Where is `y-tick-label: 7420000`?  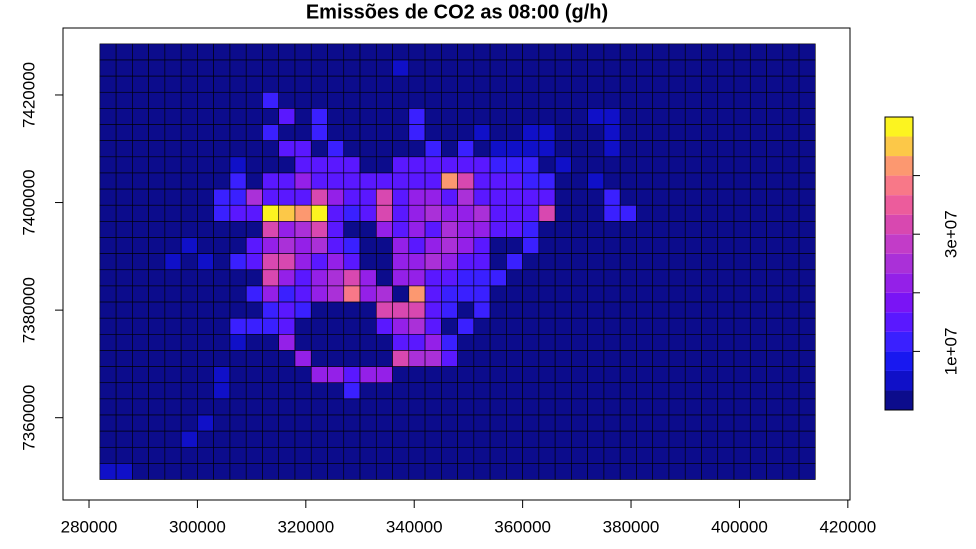
y-tick-label: 7420000 is located at coordinates (28, 95).